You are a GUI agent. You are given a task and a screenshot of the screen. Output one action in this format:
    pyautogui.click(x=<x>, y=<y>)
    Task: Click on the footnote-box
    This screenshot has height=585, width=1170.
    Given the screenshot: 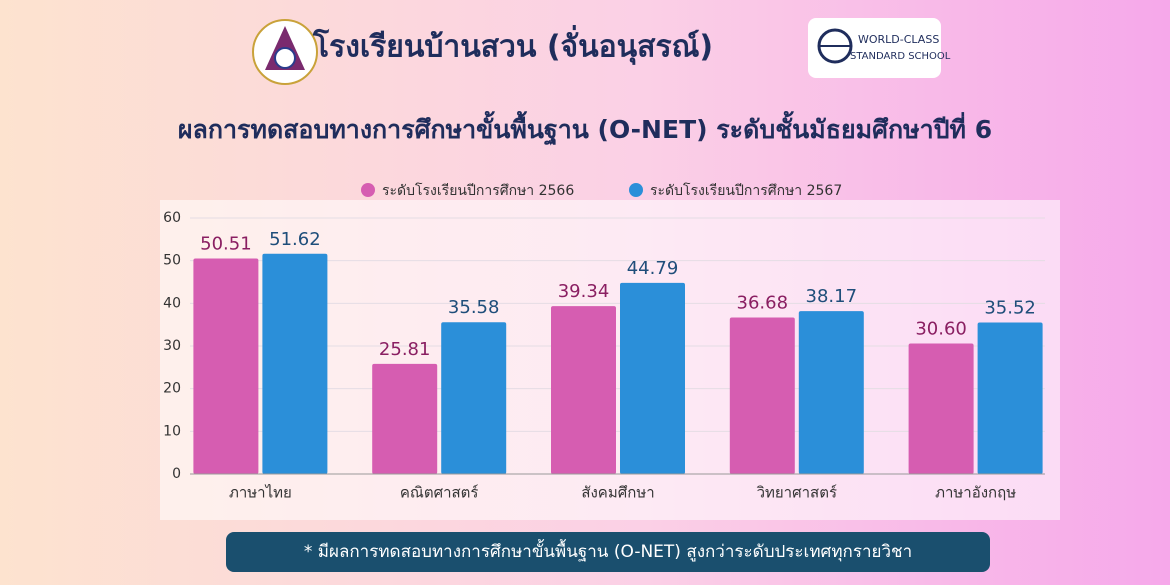 What is the action you would take?
    pyautogui.click(x=608, y=552)
    